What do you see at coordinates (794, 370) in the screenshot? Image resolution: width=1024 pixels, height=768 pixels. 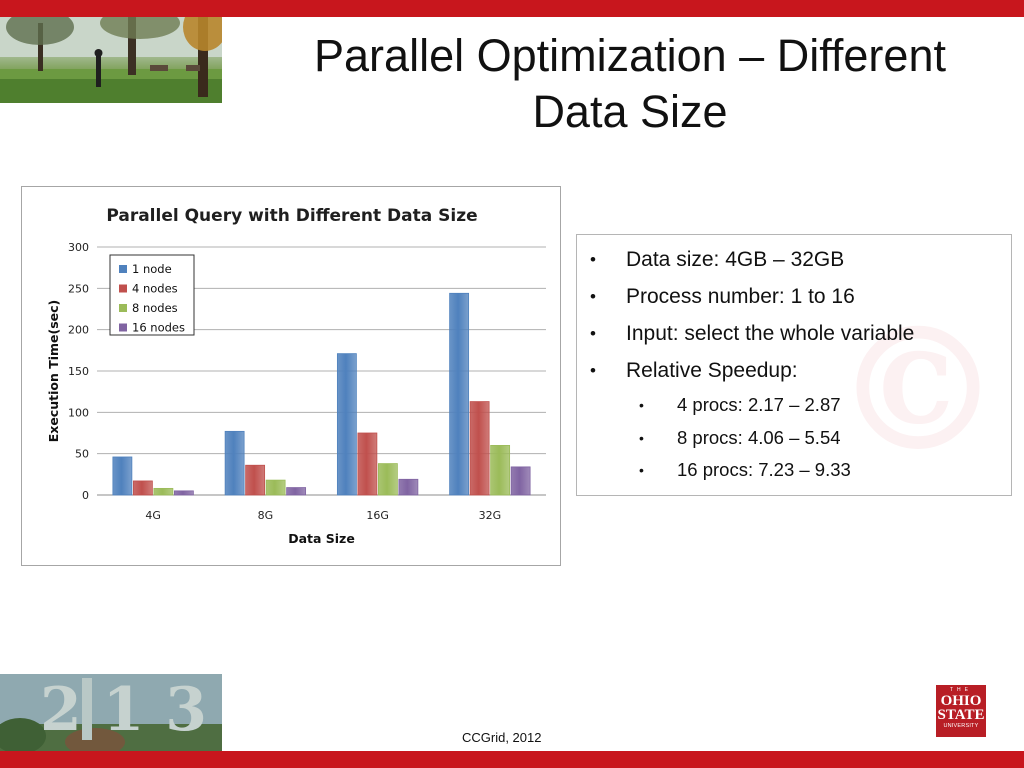 I see `bullet-item-relative-speedup: Relative Speedup:` at bounding box center [794, 370].